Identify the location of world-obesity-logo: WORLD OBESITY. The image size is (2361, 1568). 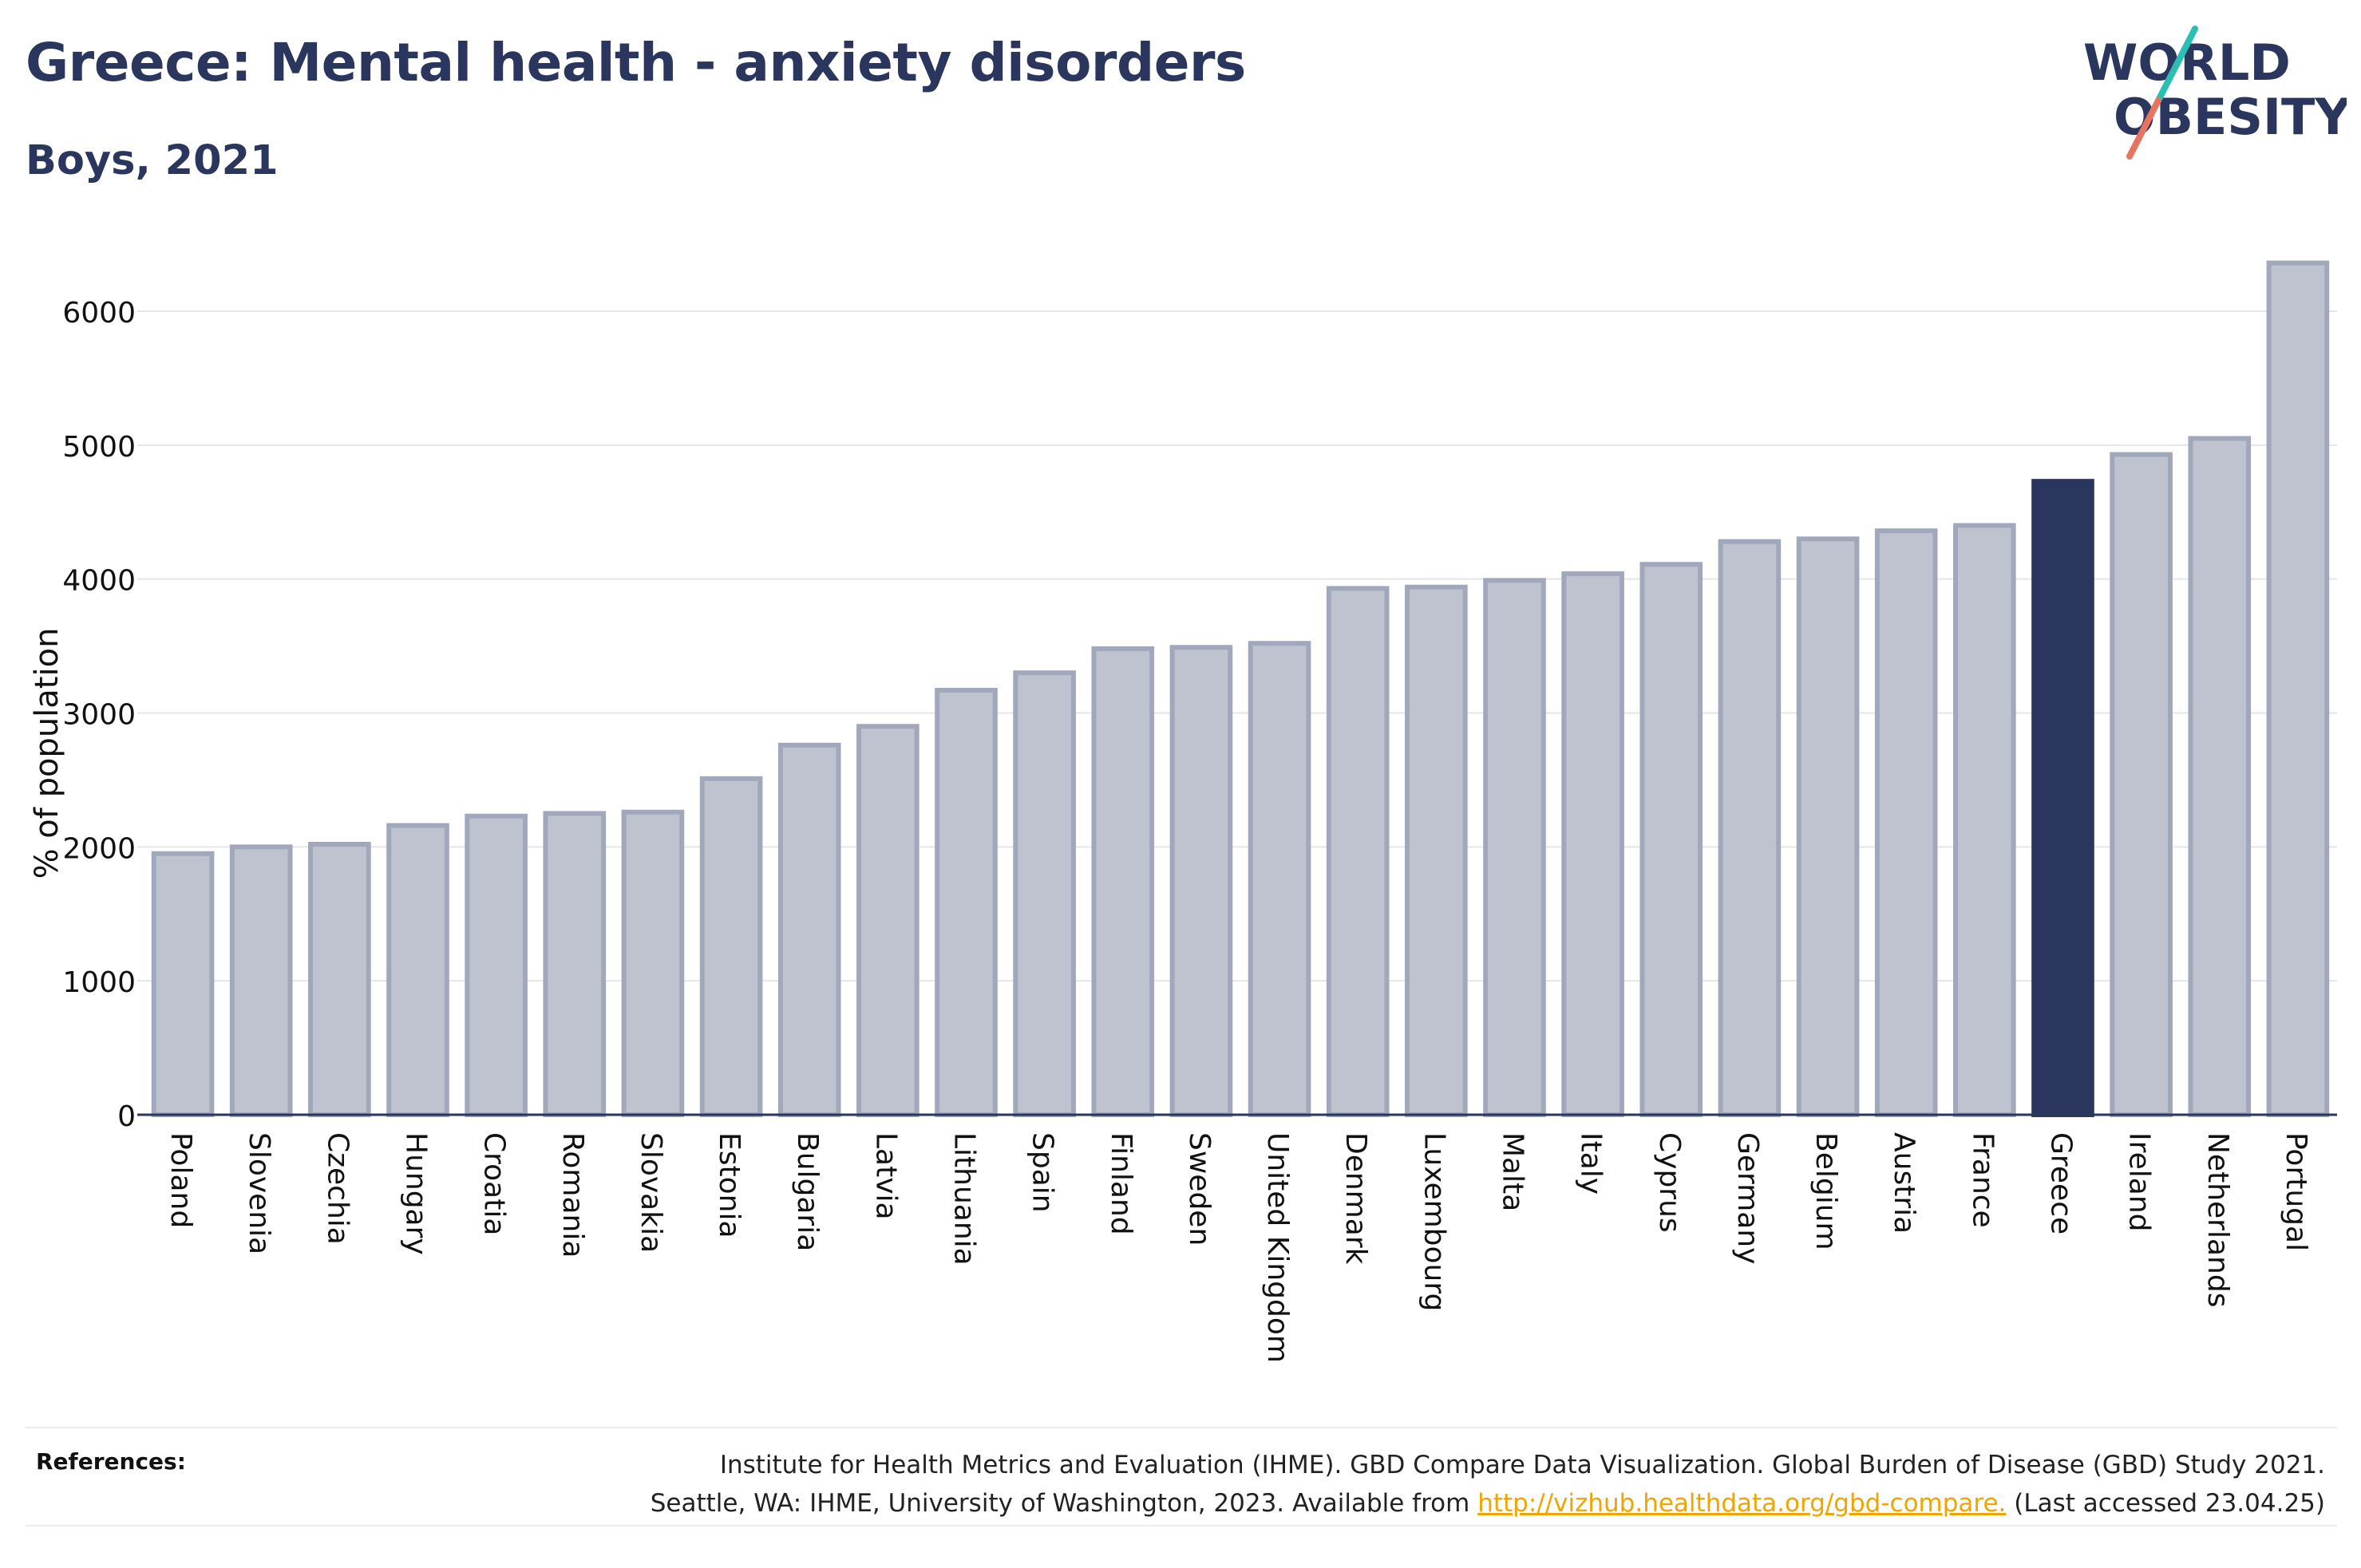
(2215, 93).